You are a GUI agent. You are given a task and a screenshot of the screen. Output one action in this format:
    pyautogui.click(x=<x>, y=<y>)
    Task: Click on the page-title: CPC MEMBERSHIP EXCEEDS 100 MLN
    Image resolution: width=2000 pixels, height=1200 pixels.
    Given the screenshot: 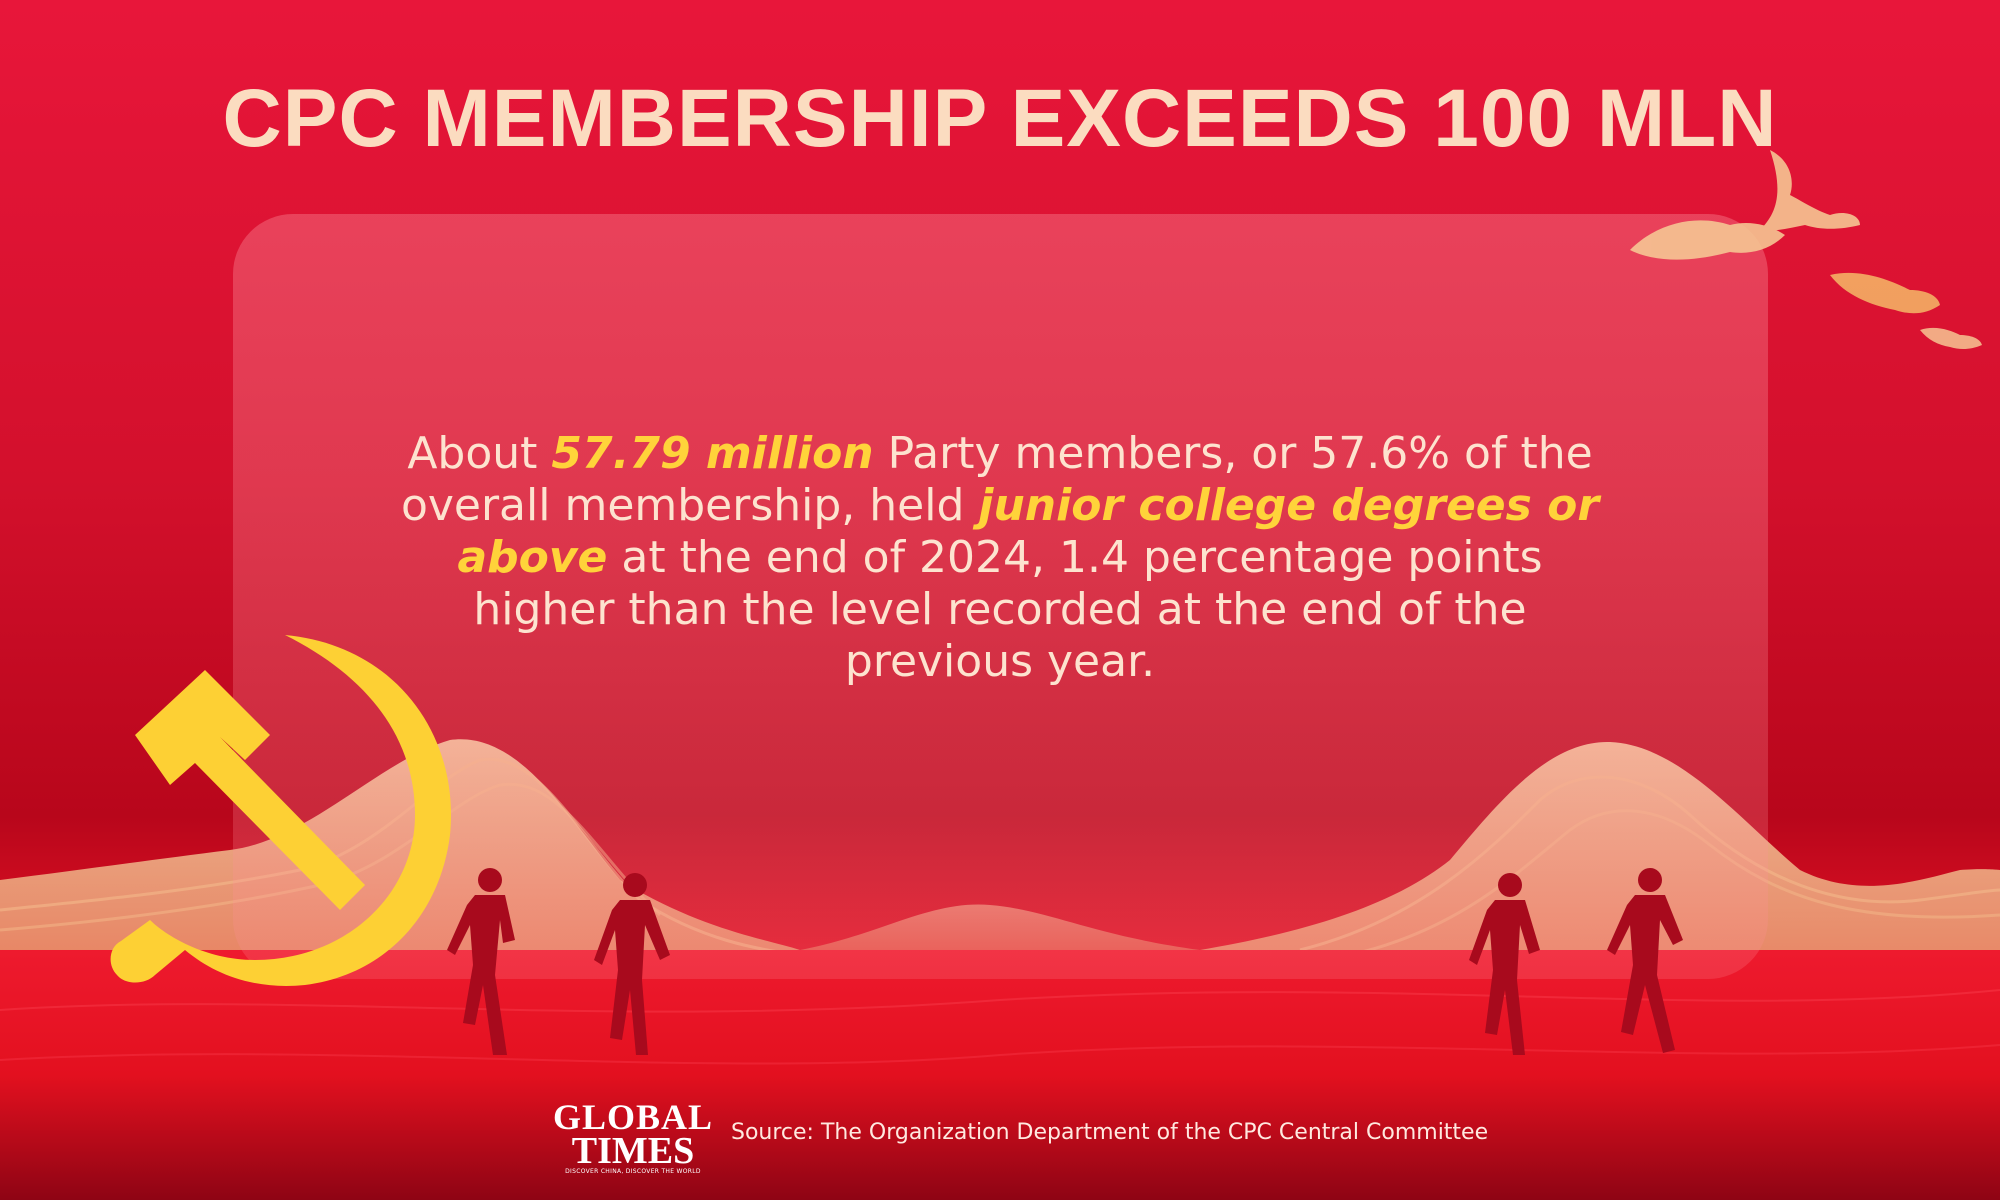 What is the action you would take?
    pyautogui.click(x=1000, y=118)
    